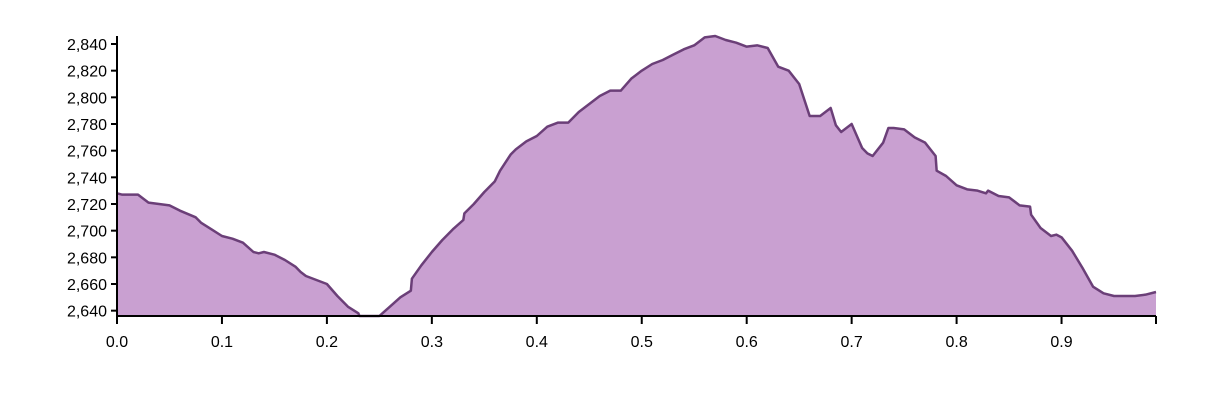  I want to click on y-tick-label: 2,640, so click(87, 312).